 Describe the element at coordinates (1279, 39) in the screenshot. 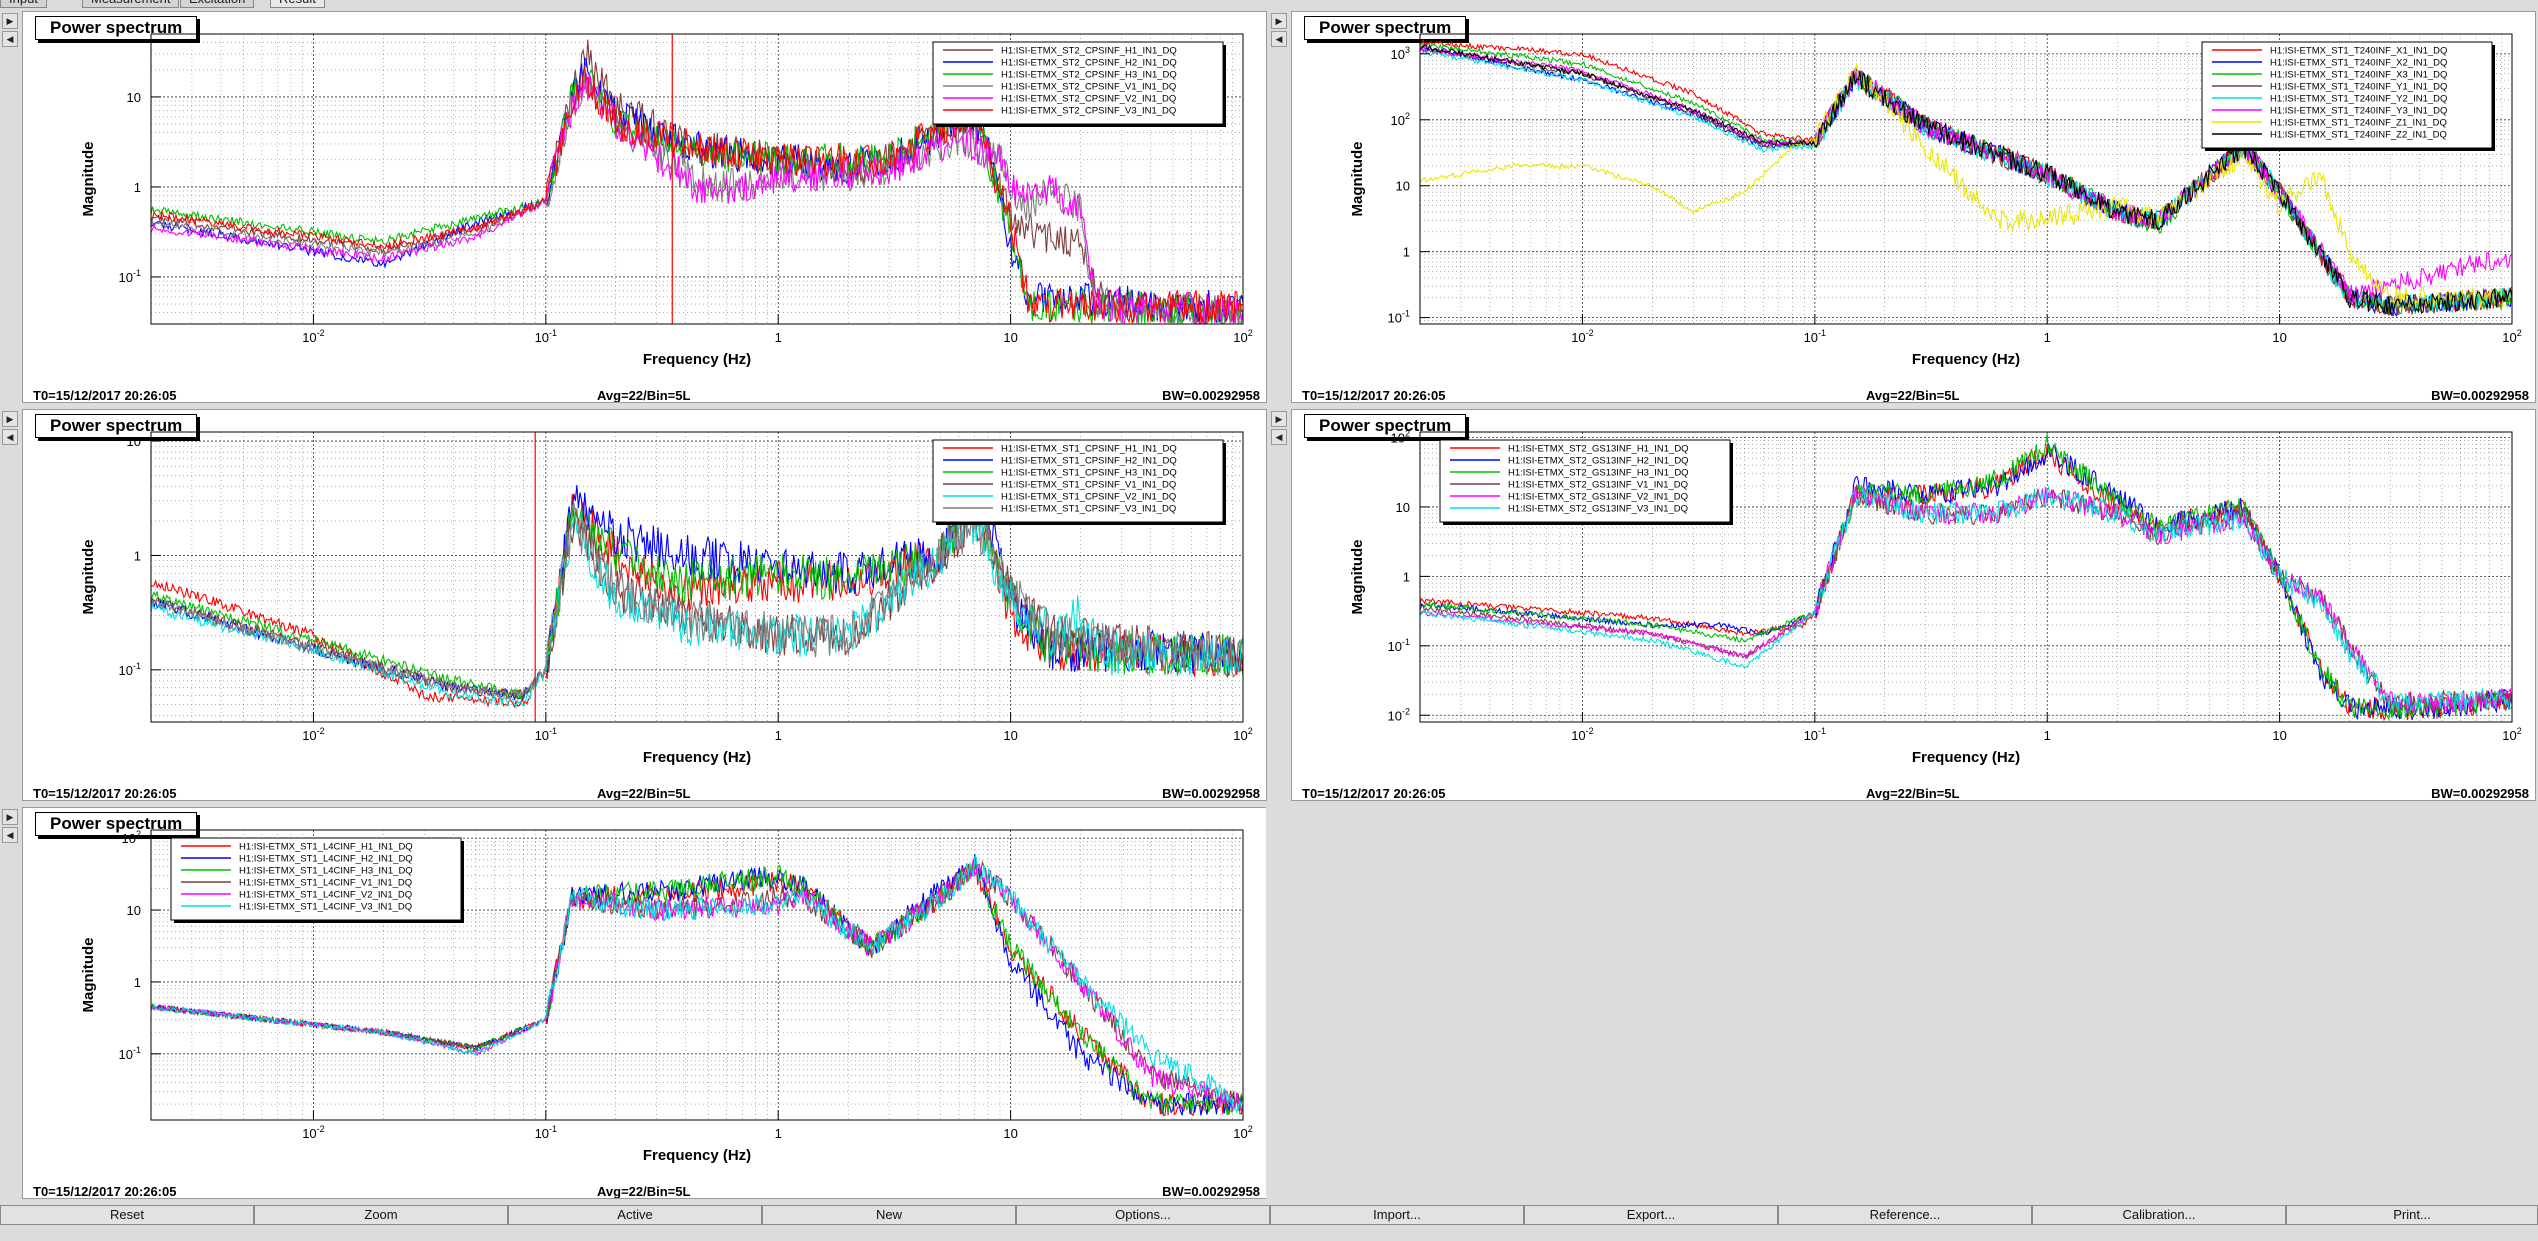

I see `panel-2-collapse-button: ◀` at that location.